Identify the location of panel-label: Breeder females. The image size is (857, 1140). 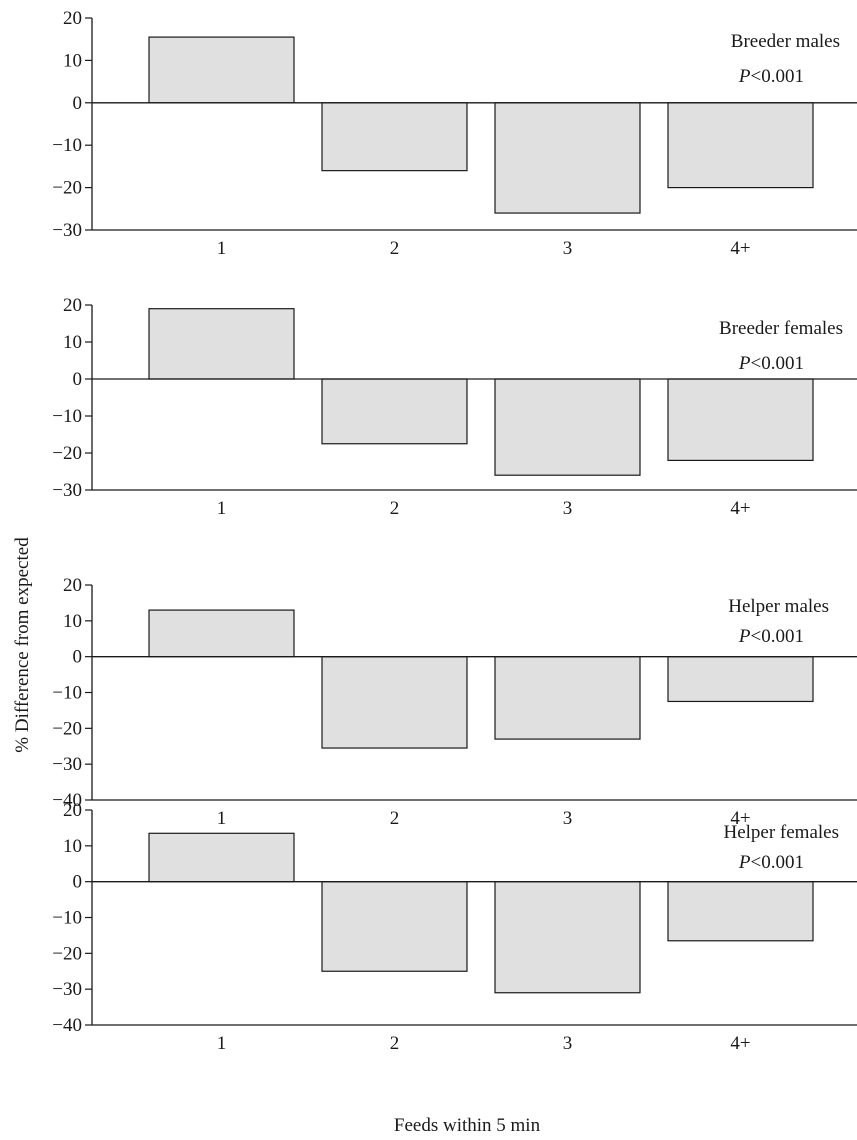
(781, 328).